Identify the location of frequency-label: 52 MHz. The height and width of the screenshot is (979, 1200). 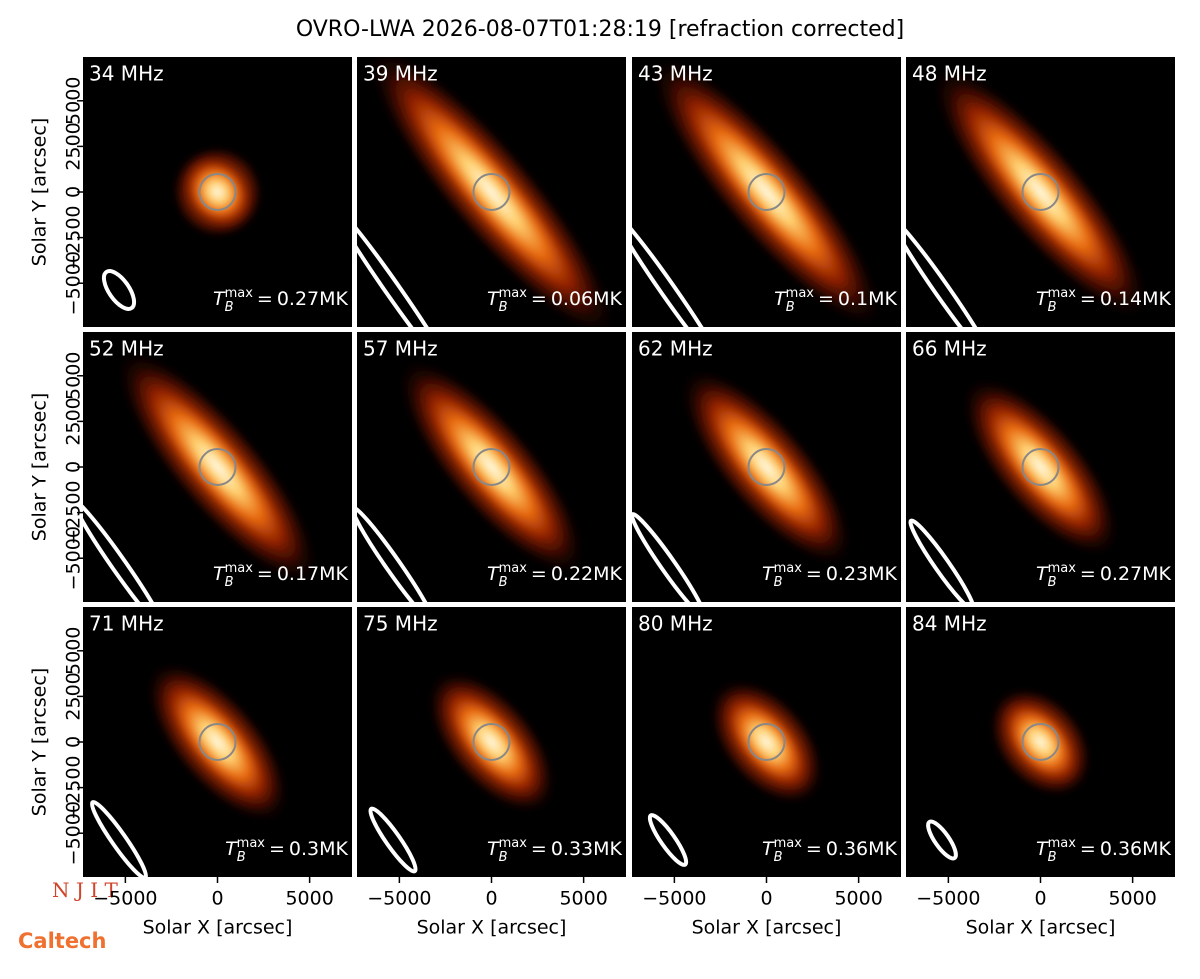
(126, 349).